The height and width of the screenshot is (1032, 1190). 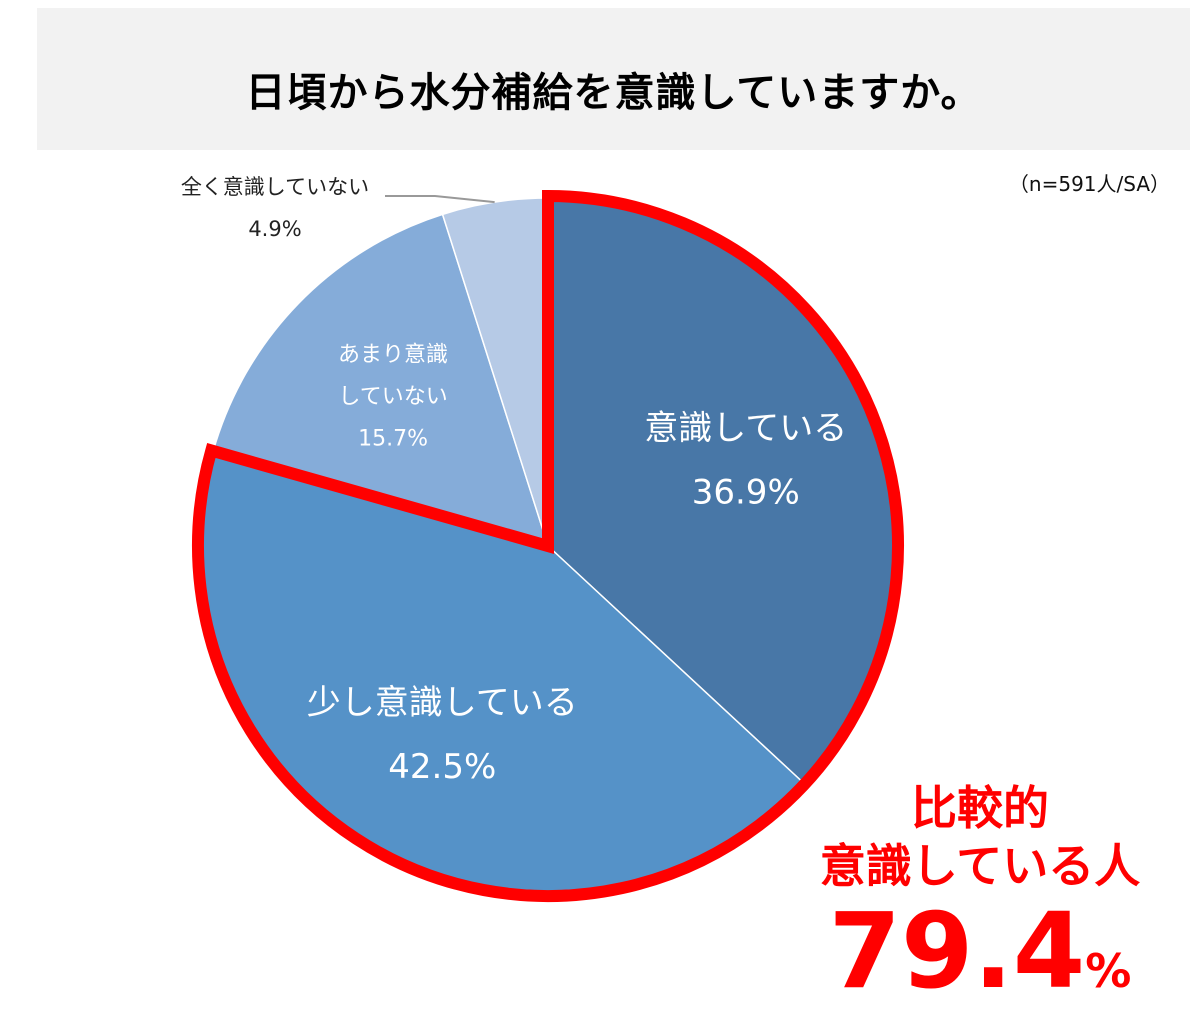 I want to click on sample-size-note: （n=591人/SA）, so click(x=1089, y=184).